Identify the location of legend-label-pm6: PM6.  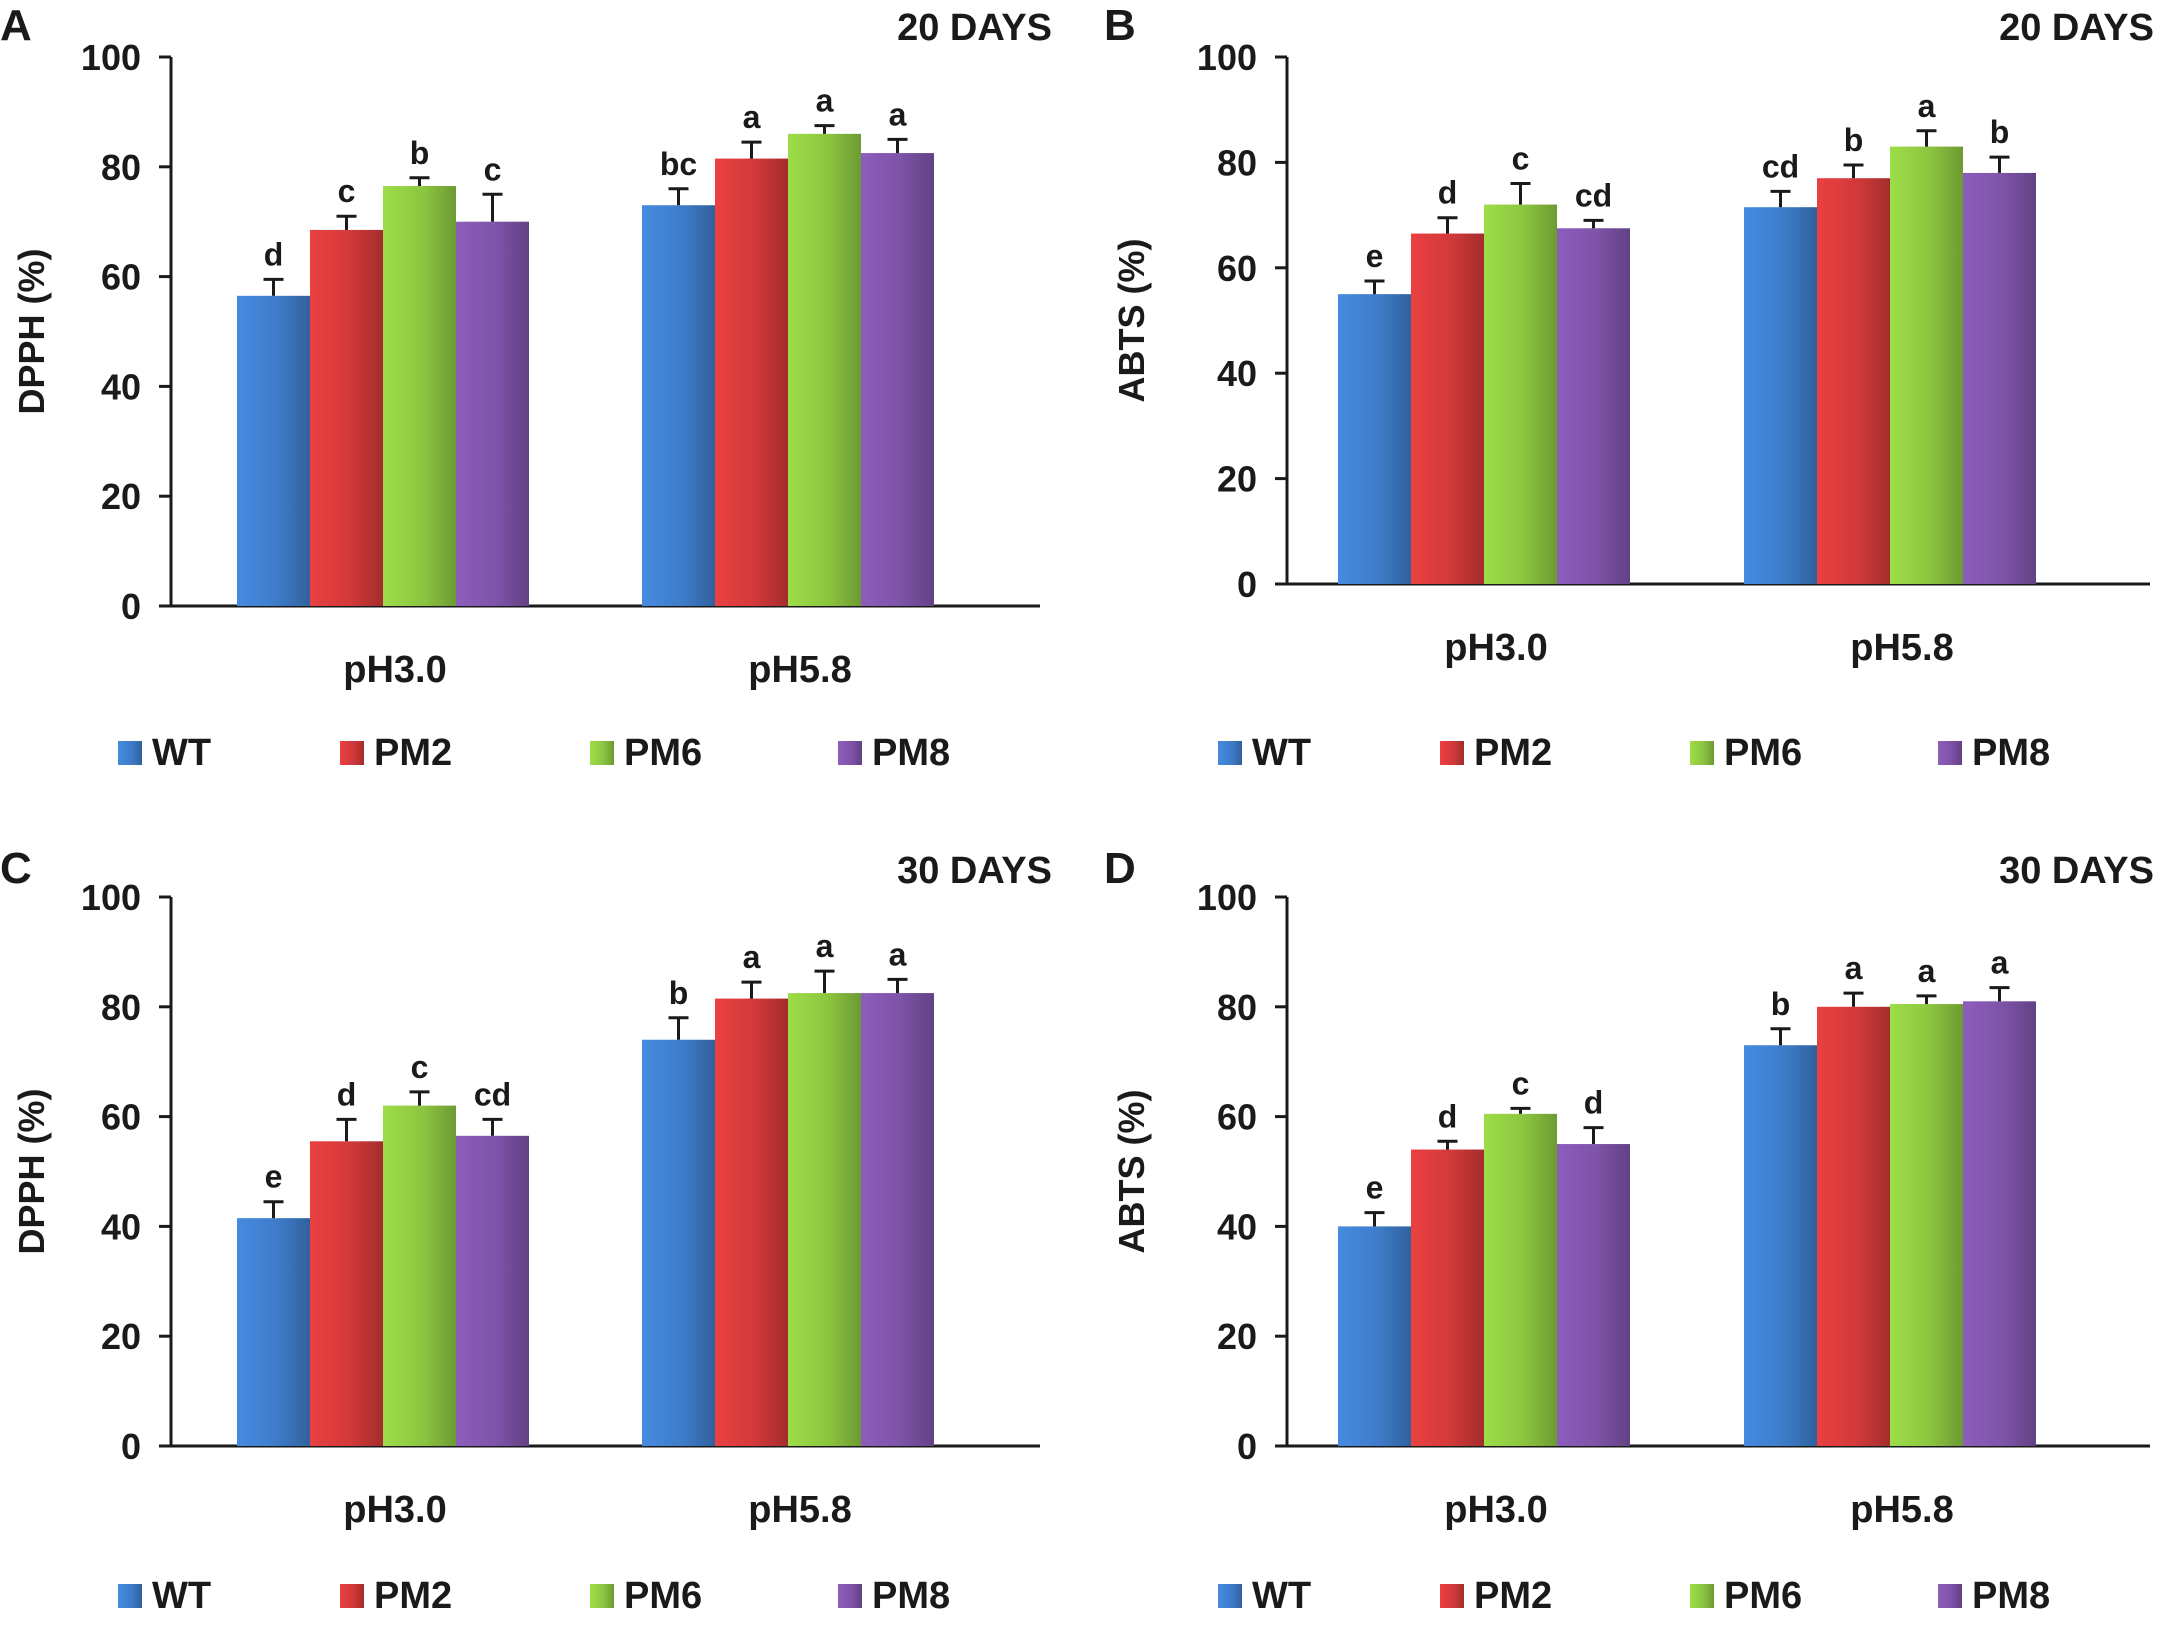
(1763, 753).